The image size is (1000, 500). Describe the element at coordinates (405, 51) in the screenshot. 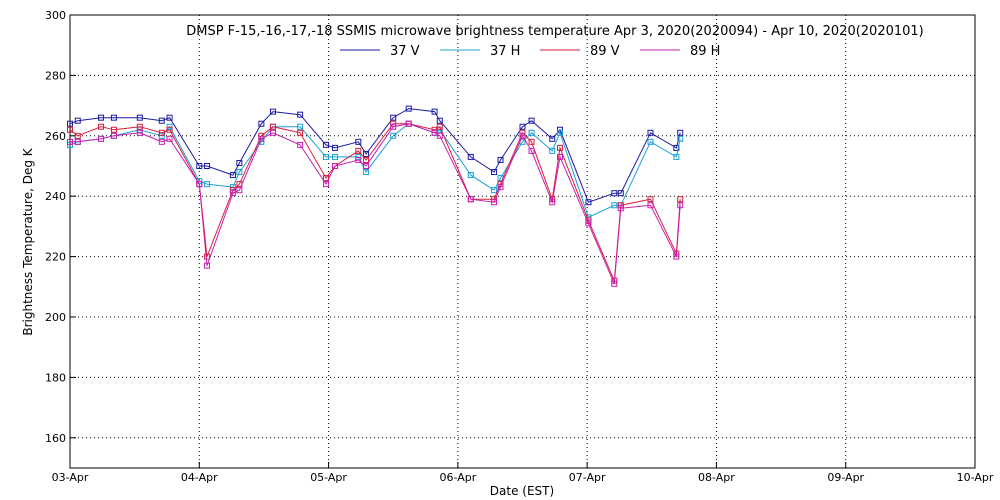

I see `legend-label: 37 V` at that location.